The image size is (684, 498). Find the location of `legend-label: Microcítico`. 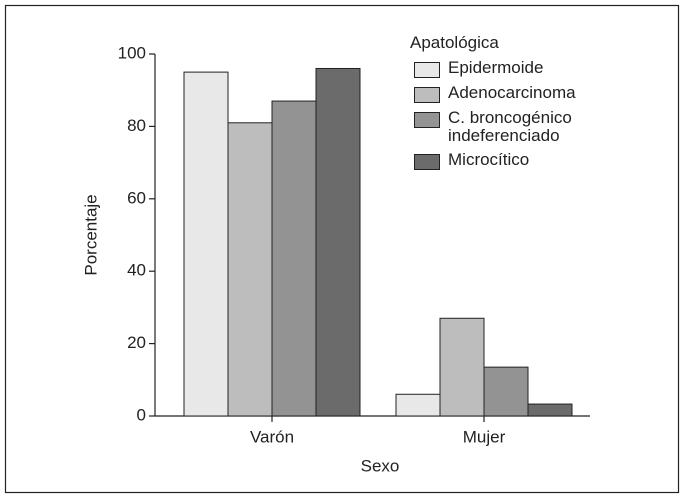

legend-label: Microcítico is located at coordinates (489, 159).